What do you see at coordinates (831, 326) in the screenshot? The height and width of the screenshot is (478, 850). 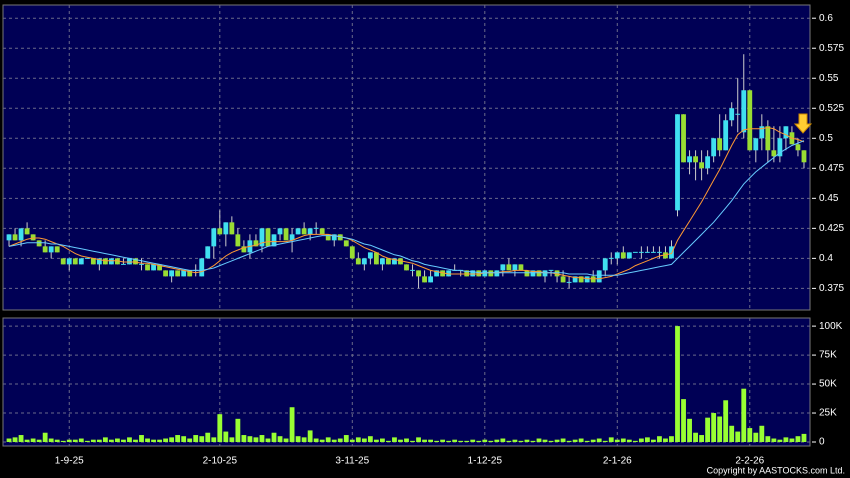 I see `y-tick-label: 100K` at bounding box center [831, 326].